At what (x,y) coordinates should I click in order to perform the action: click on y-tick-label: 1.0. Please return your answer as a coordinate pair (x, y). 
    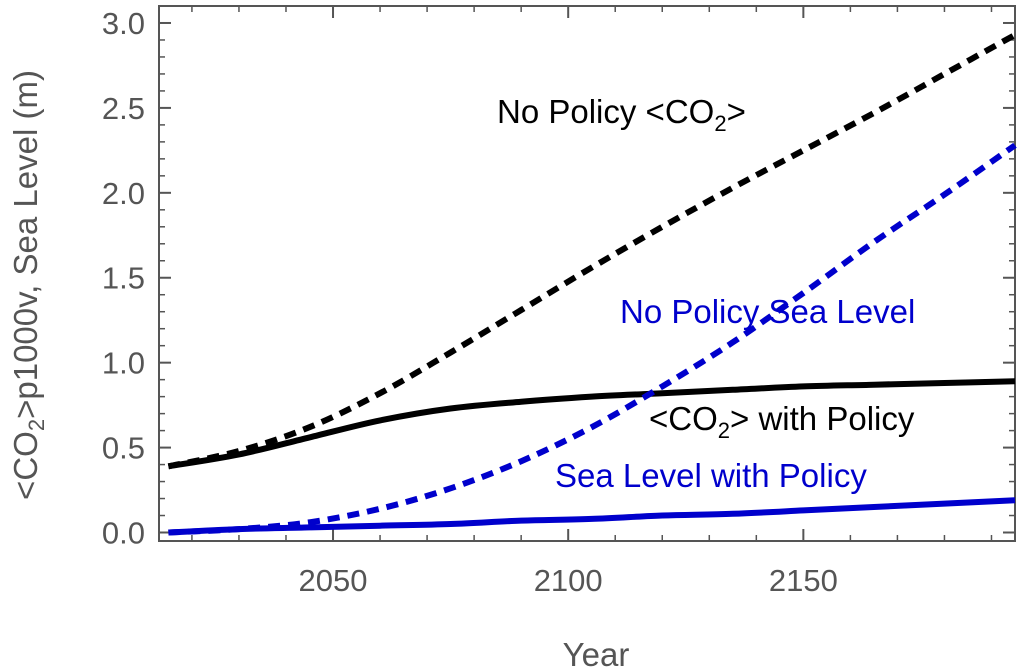
    Looking at the image, I should click on (123, 363).